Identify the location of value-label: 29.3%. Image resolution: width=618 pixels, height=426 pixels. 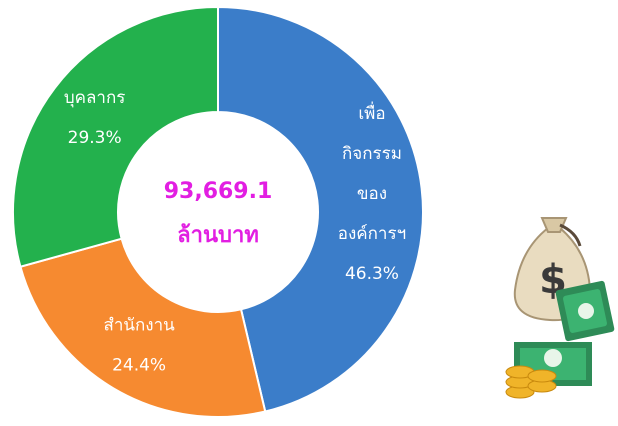
(95, 138).